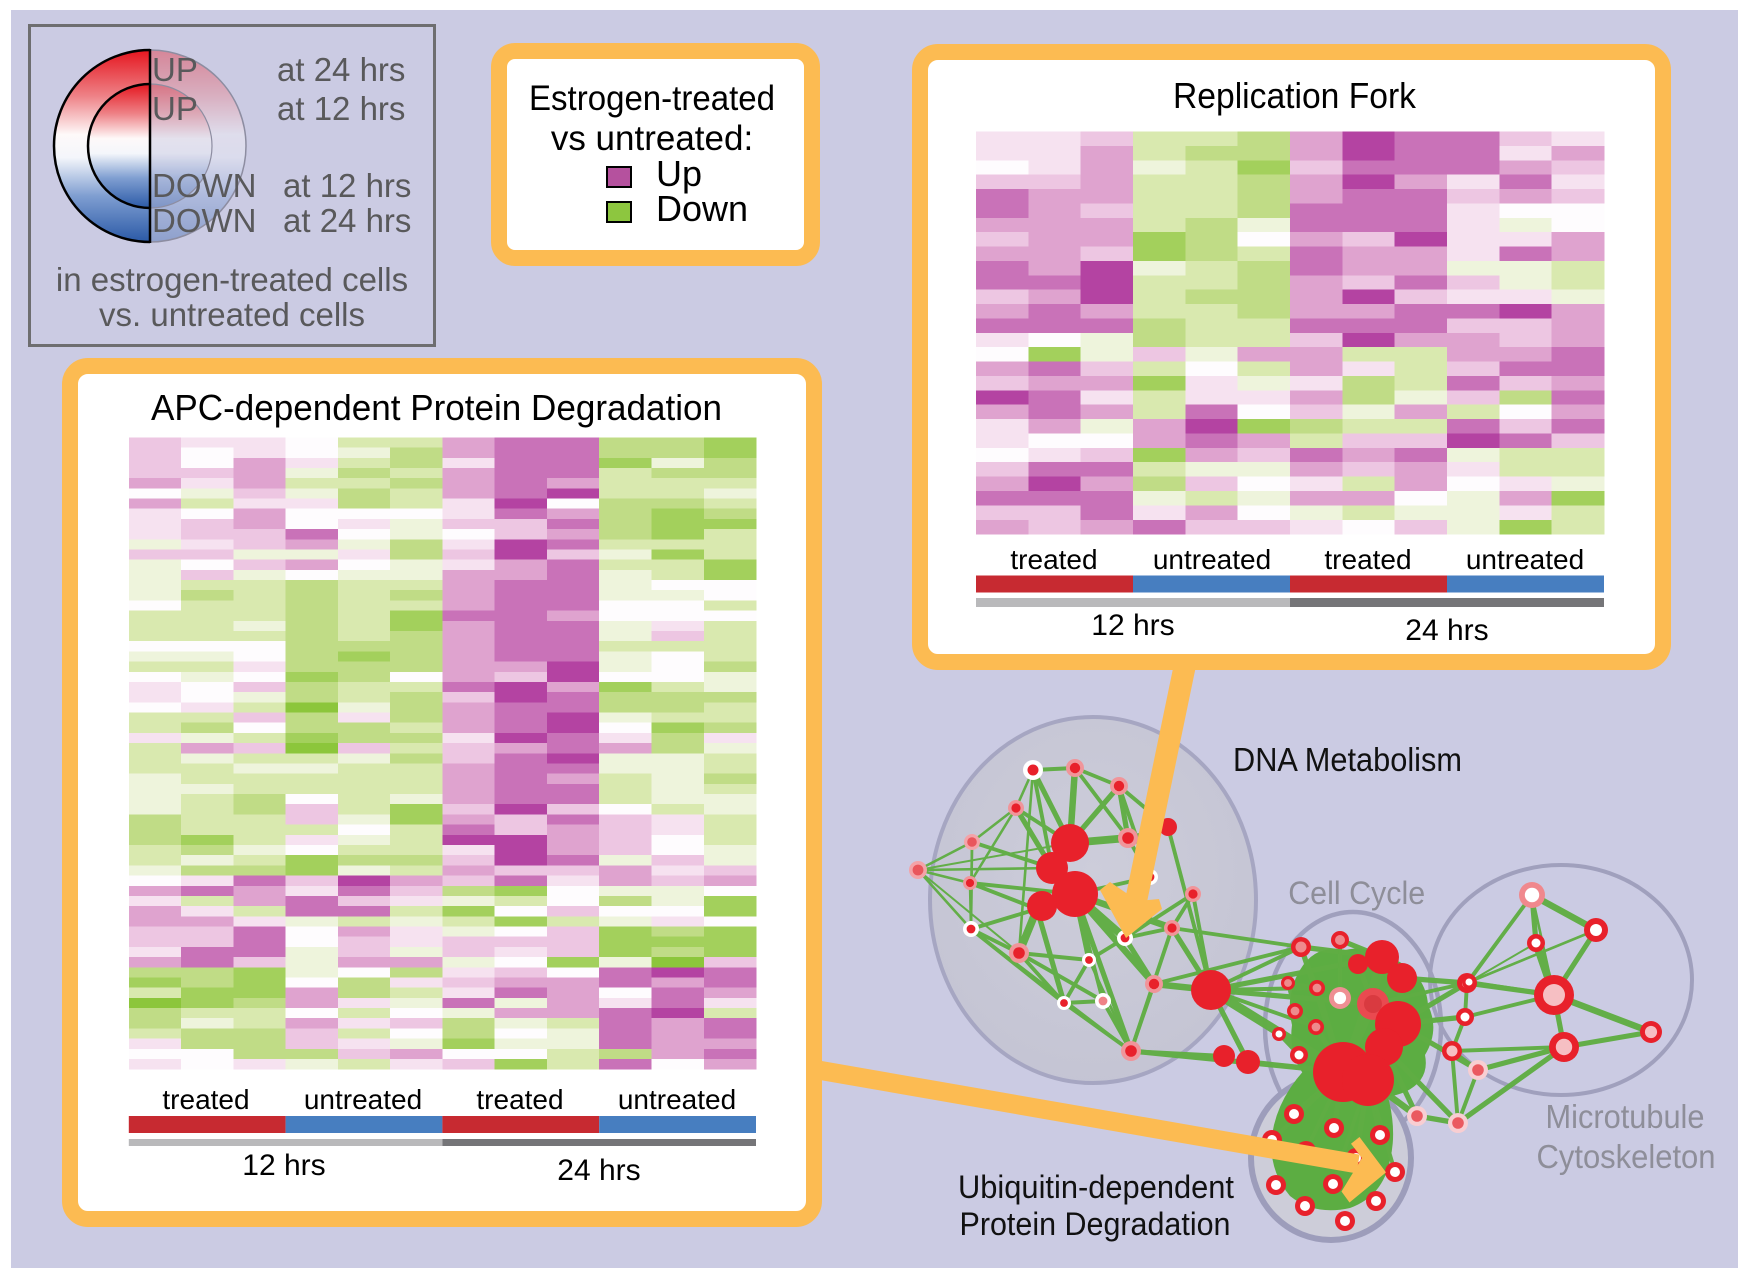 This screenshot has width=1750, height=1279. What do you see at coordinates (232, 314) in the screenshot?
I see `svg-text: vs. untreated cells` at bounding box center [232, 314].